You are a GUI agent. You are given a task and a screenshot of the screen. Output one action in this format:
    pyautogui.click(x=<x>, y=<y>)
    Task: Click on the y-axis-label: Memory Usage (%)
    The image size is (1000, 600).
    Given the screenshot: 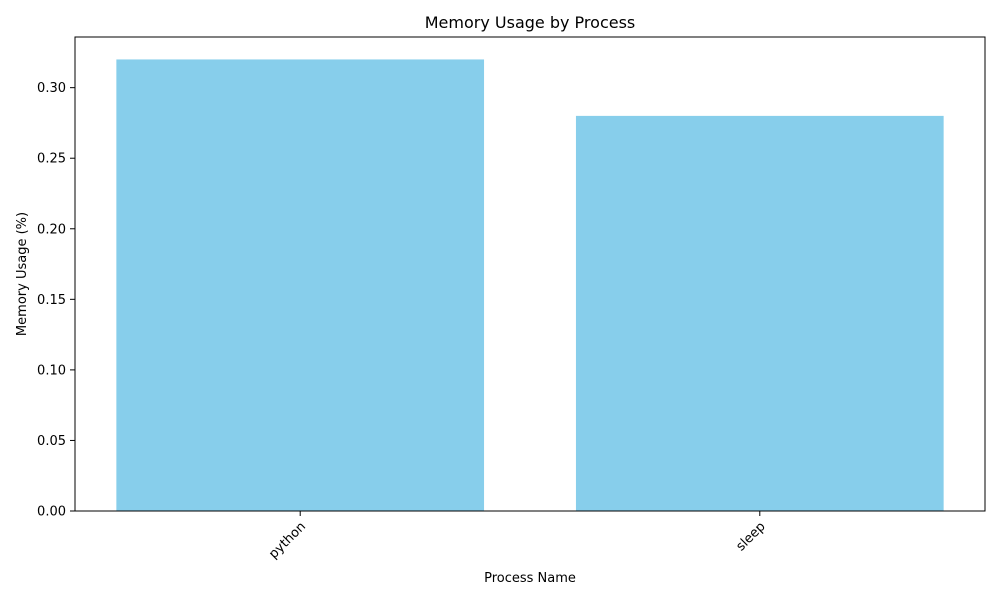 What is the action you would take?
    pyautogui.click(x=22, y=274)
    